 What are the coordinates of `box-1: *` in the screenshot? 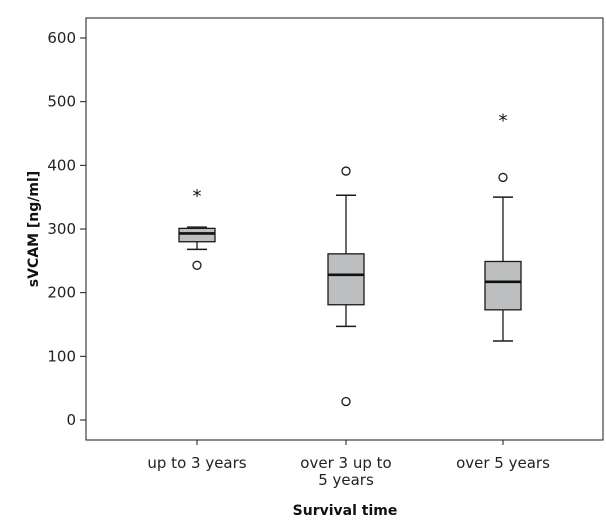 It's located at (197, 228).